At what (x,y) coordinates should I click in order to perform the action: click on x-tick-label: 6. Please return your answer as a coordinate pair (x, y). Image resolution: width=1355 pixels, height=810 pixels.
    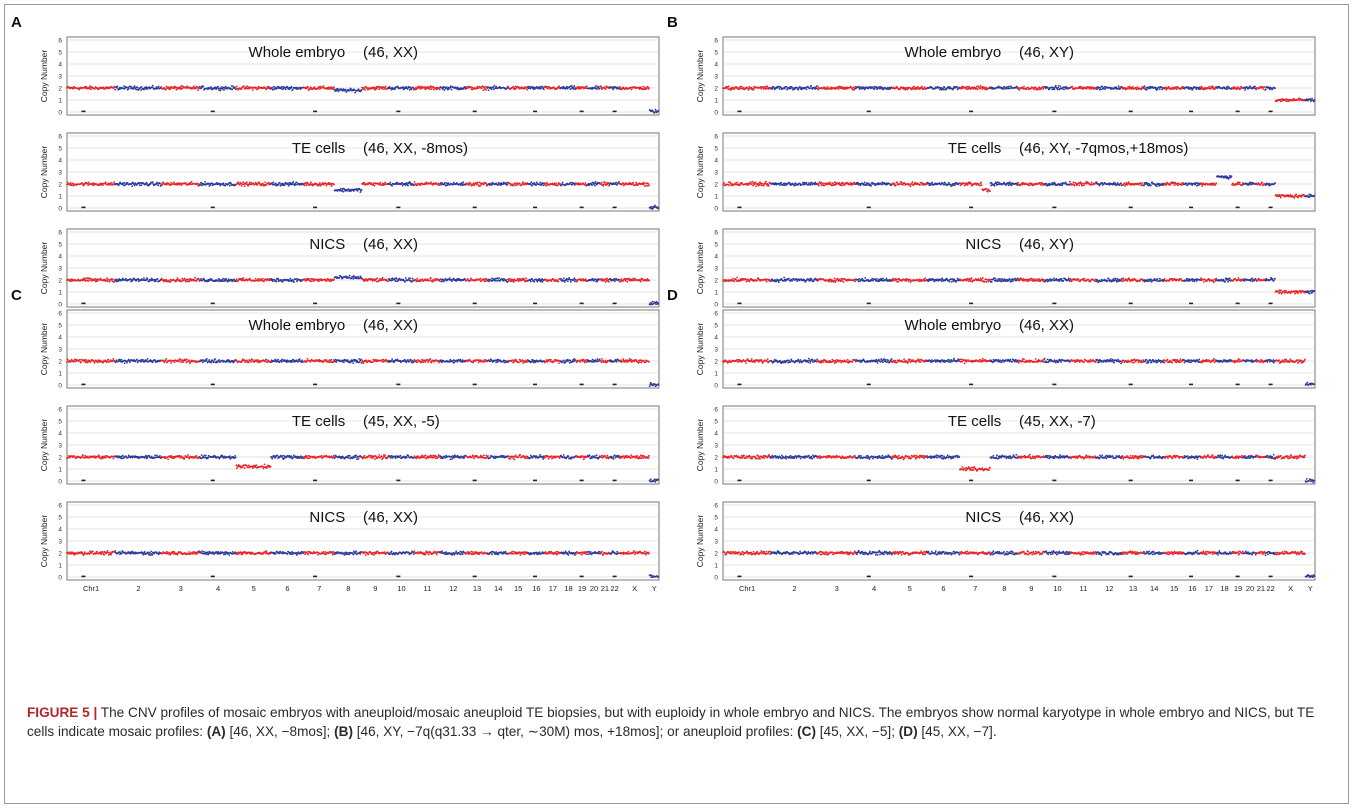
    Looking at the image, I should click on (287, 588).